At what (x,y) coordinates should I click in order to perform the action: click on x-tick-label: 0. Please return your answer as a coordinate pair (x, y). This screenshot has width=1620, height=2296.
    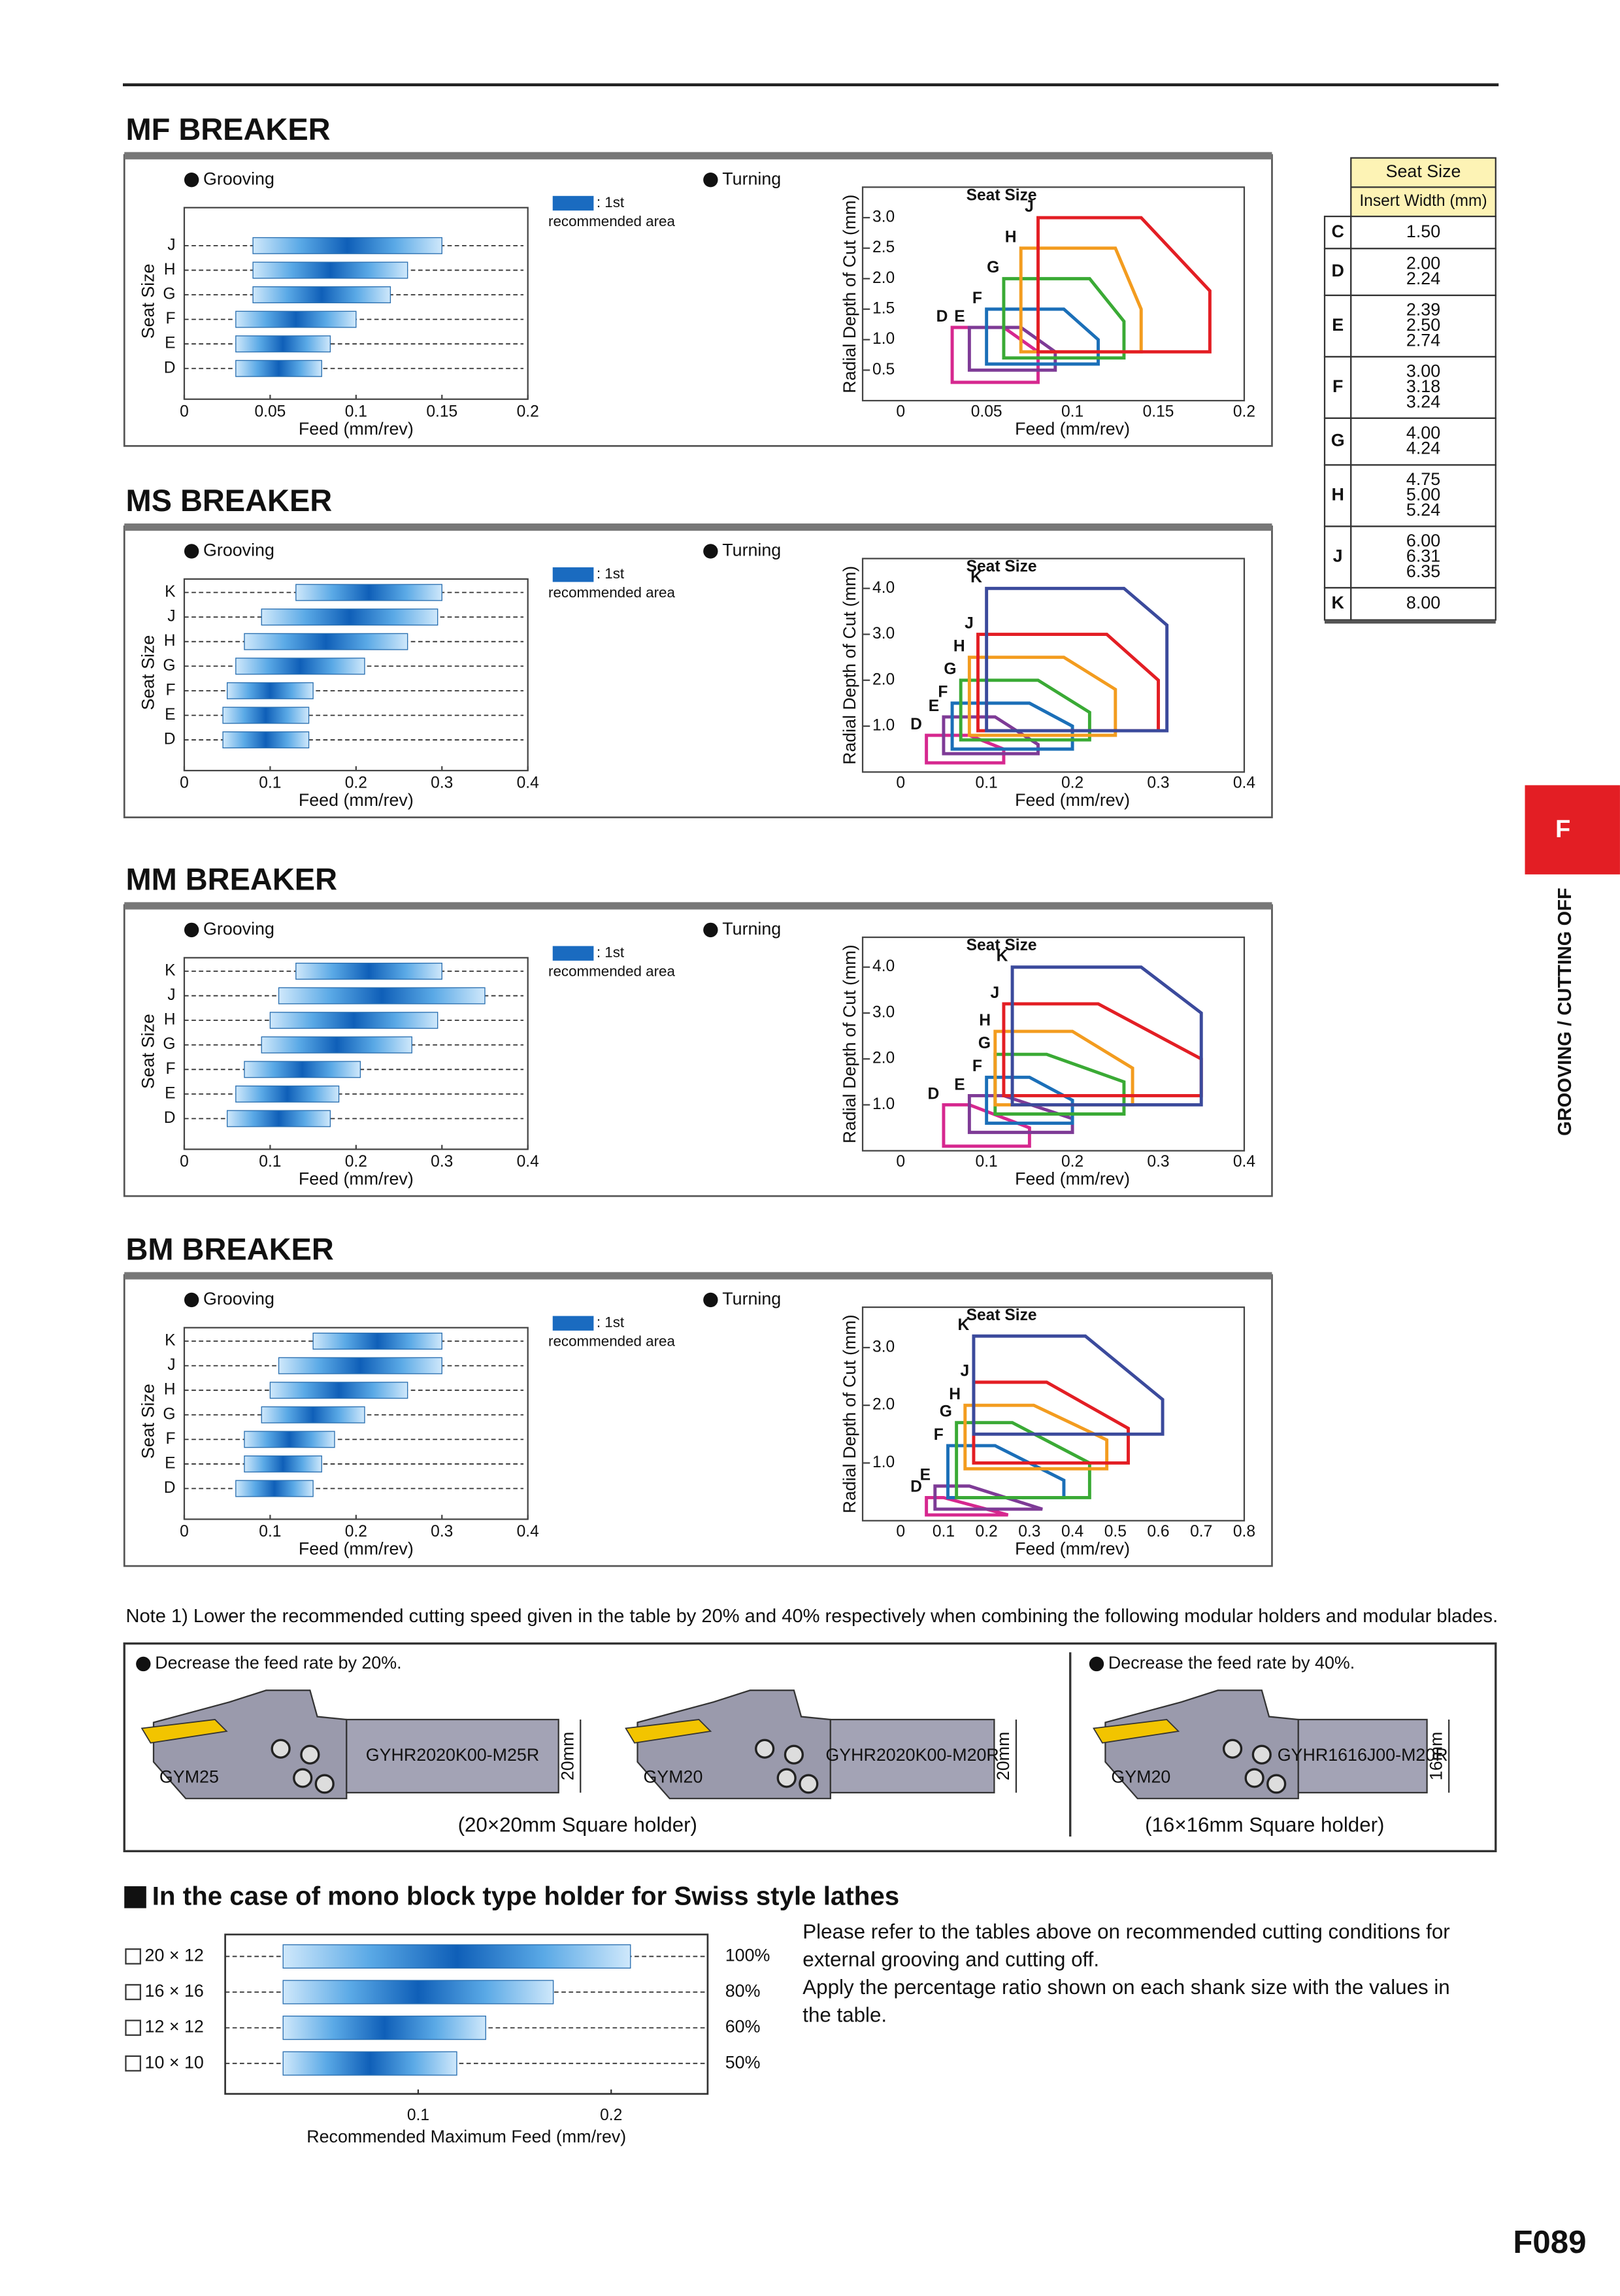
    Looking at the image, I should click on (184, 783).